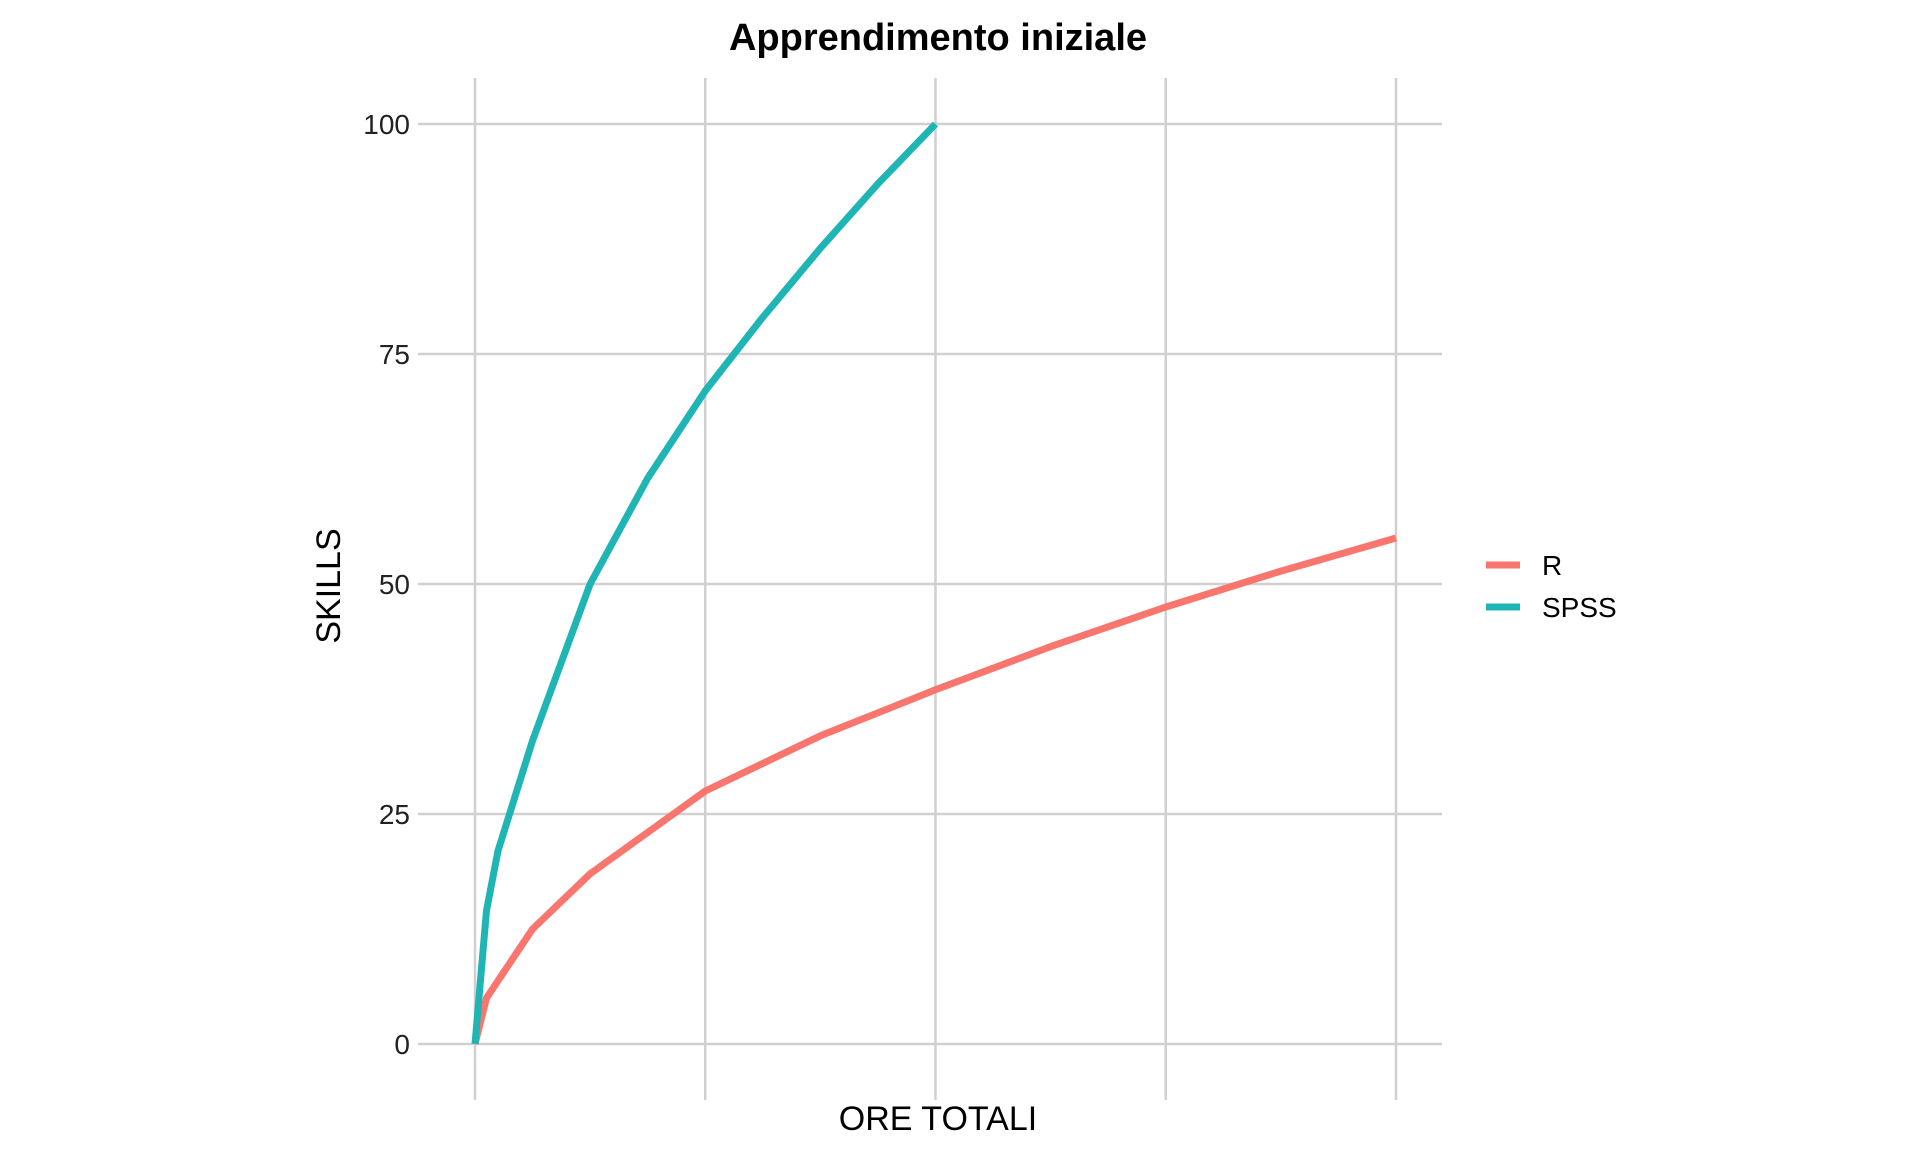  I want to click on legend: R SPSS, so click(1551, 586).